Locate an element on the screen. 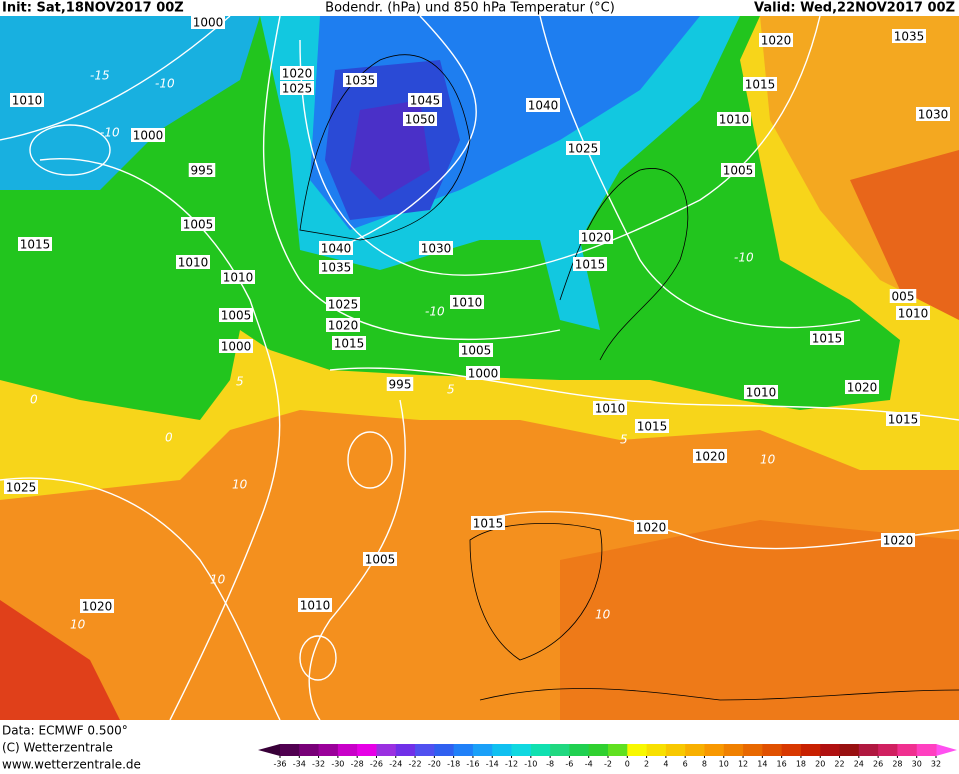  hot-east is located at coordinates (904, 235).